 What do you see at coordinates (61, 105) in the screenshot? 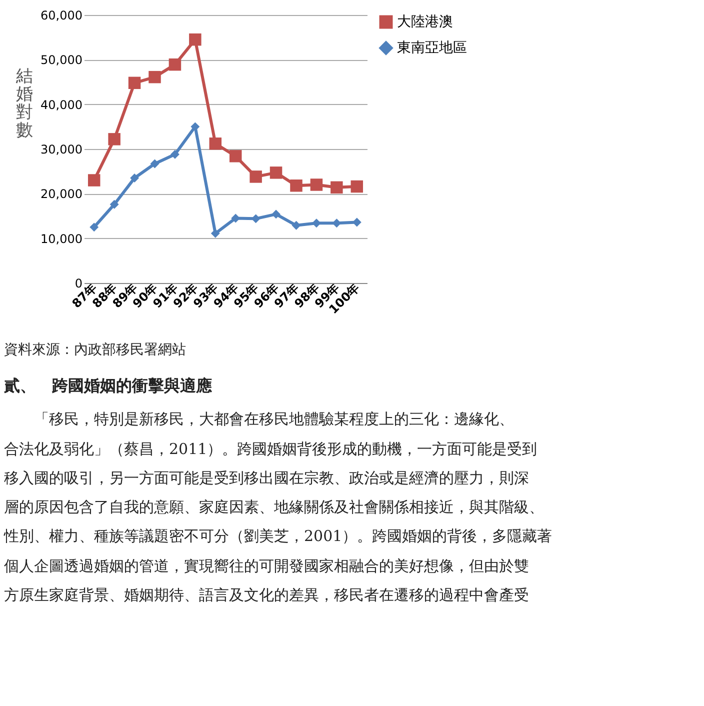
I see `y-tick-label: 40,000` at bounding box center [61, 105].